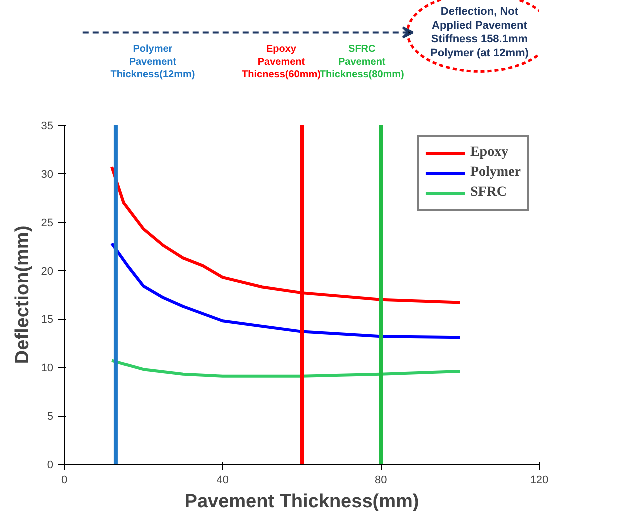  I want to click on legend-label: Epoxy, so click(489, 153).